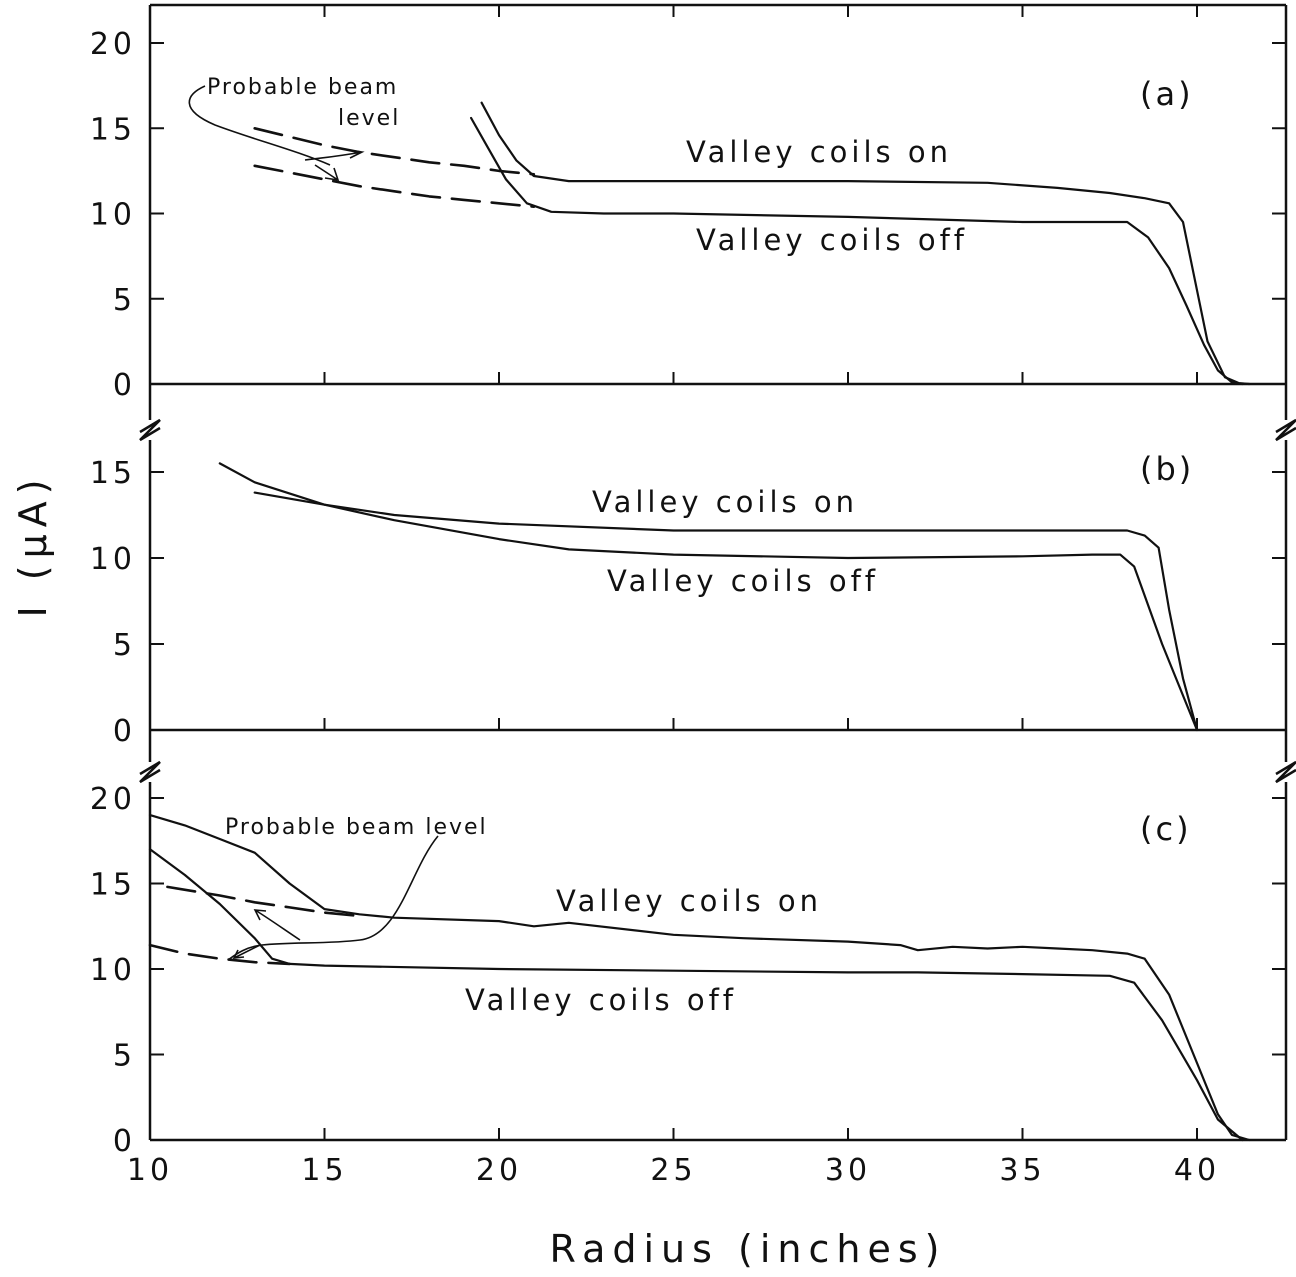 This screenshot has width=1296, height=1277. I want to click on annotation-a-line2: level, so click(369, 118).